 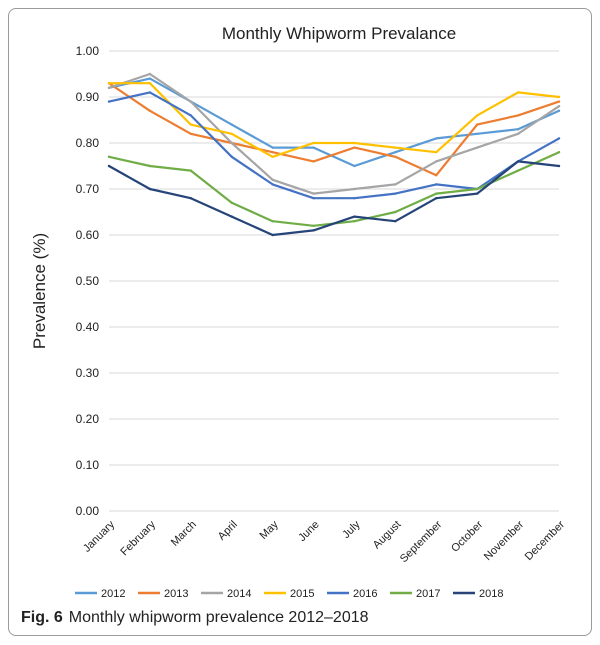 What do you see at coordinates (467, 536) in the screenshot?
I see `x-tick-label: October` at bounding box center [467, 536].